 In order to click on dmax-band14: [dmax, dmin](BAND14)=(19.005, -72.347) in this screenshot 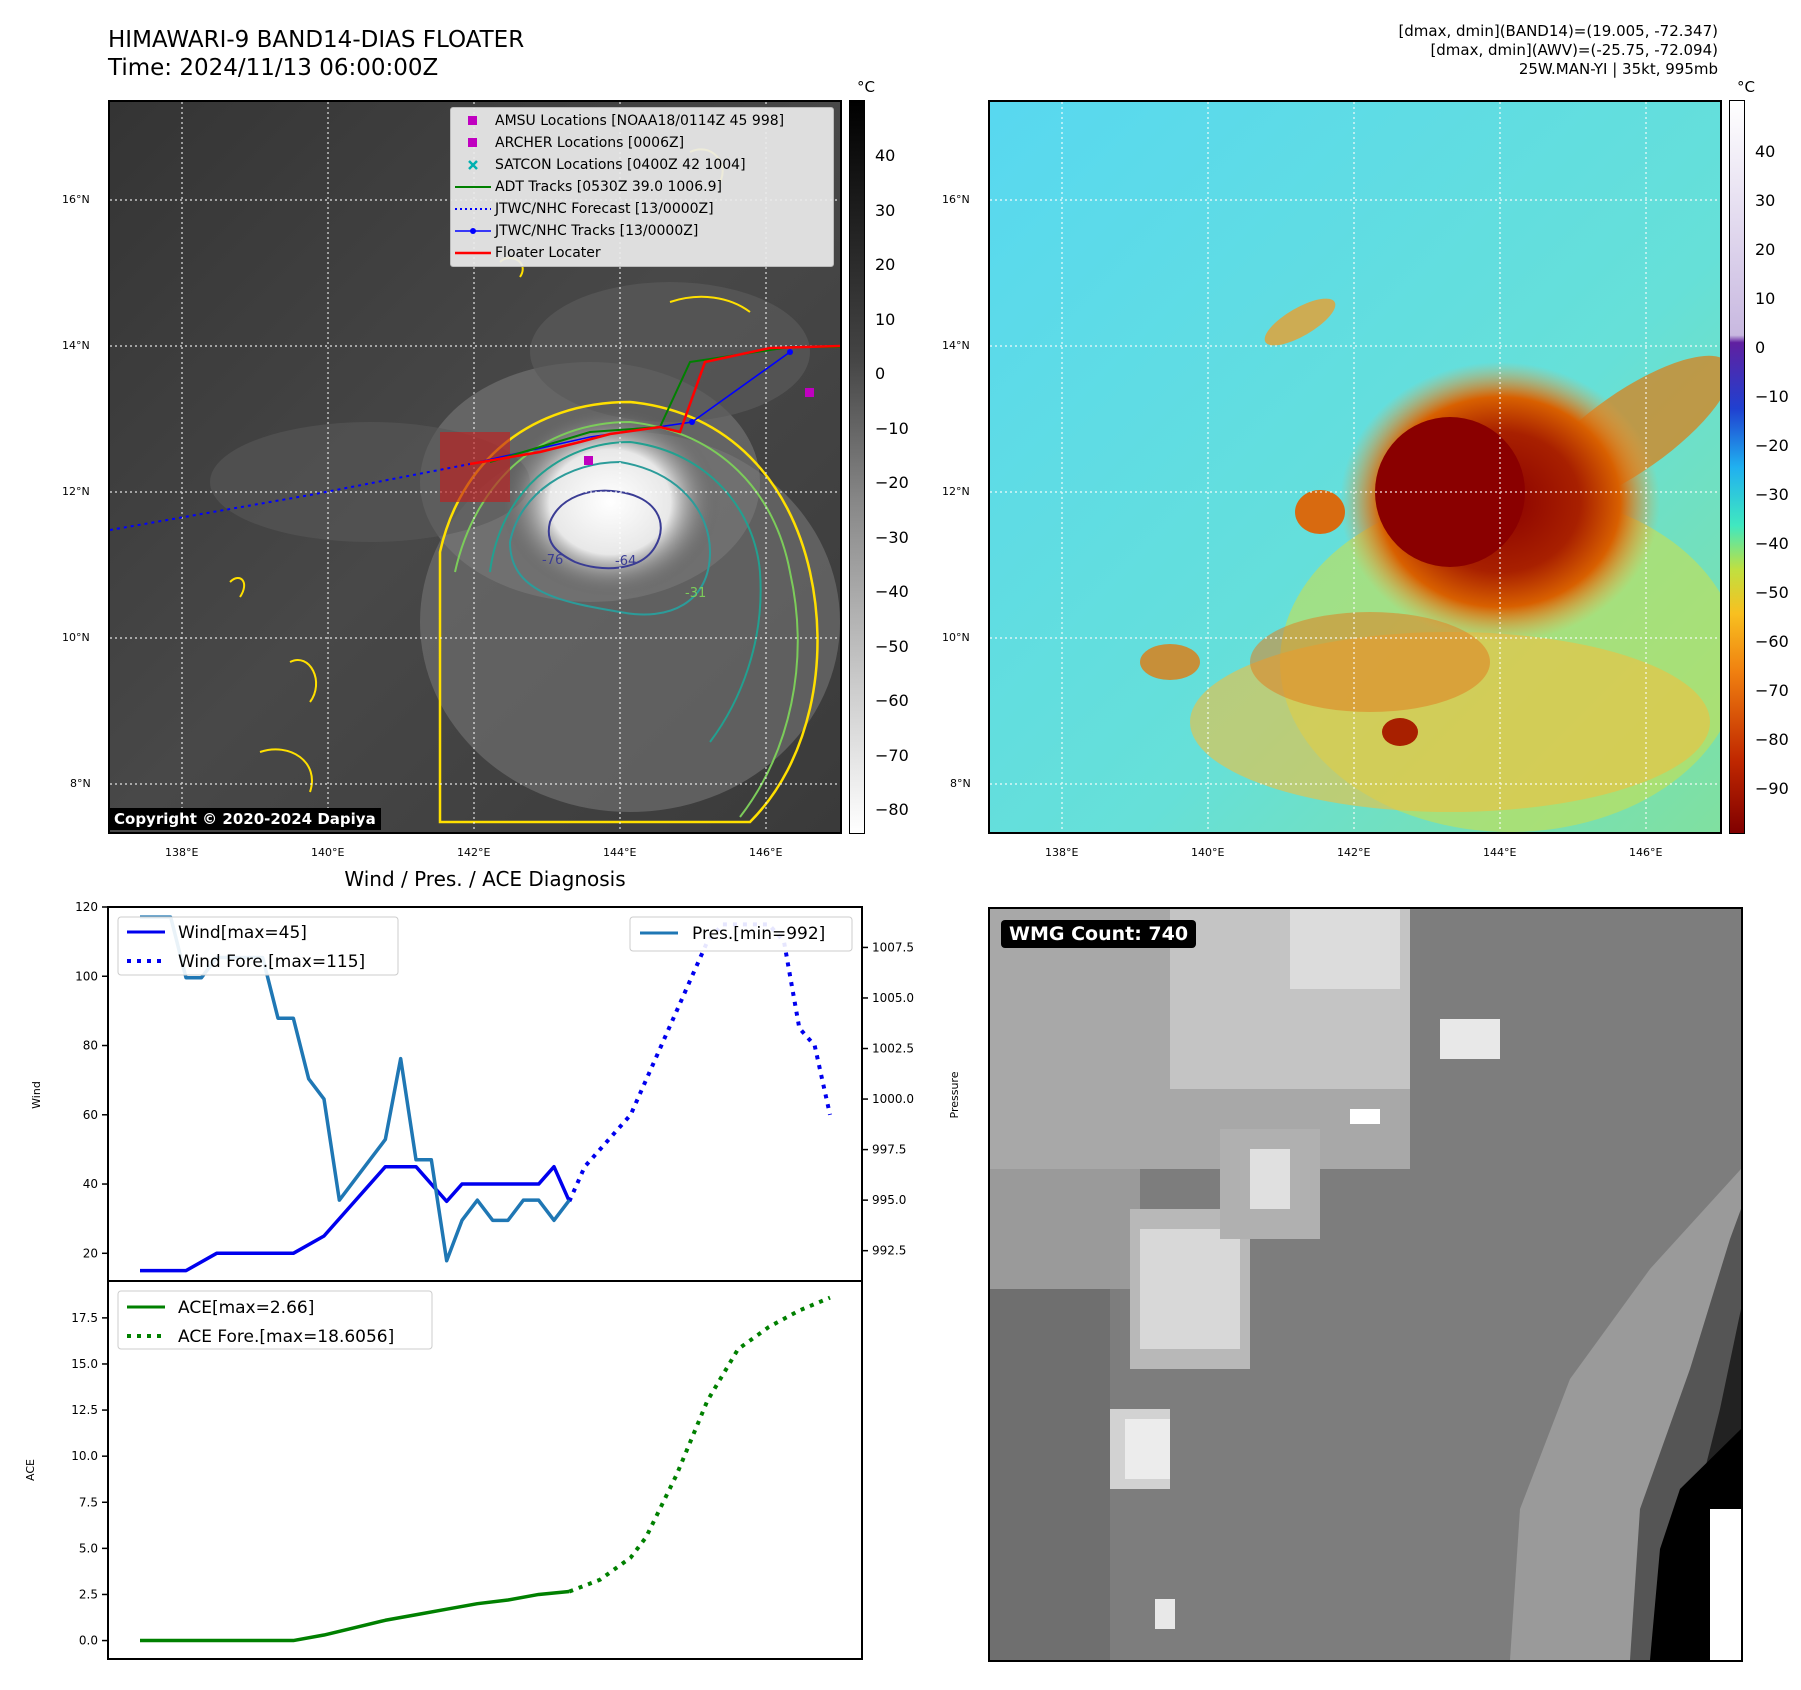, I will do `click(1558, 31)`.